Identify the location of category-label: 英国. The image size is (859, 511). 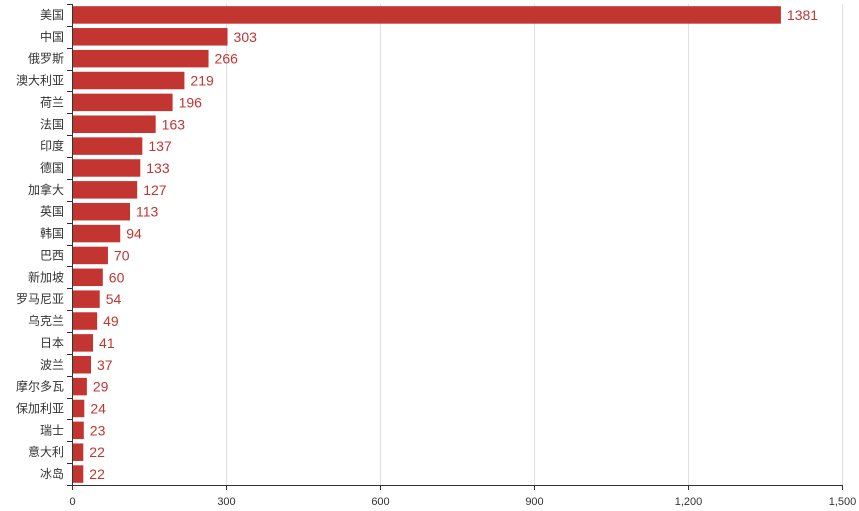
(52, 212).